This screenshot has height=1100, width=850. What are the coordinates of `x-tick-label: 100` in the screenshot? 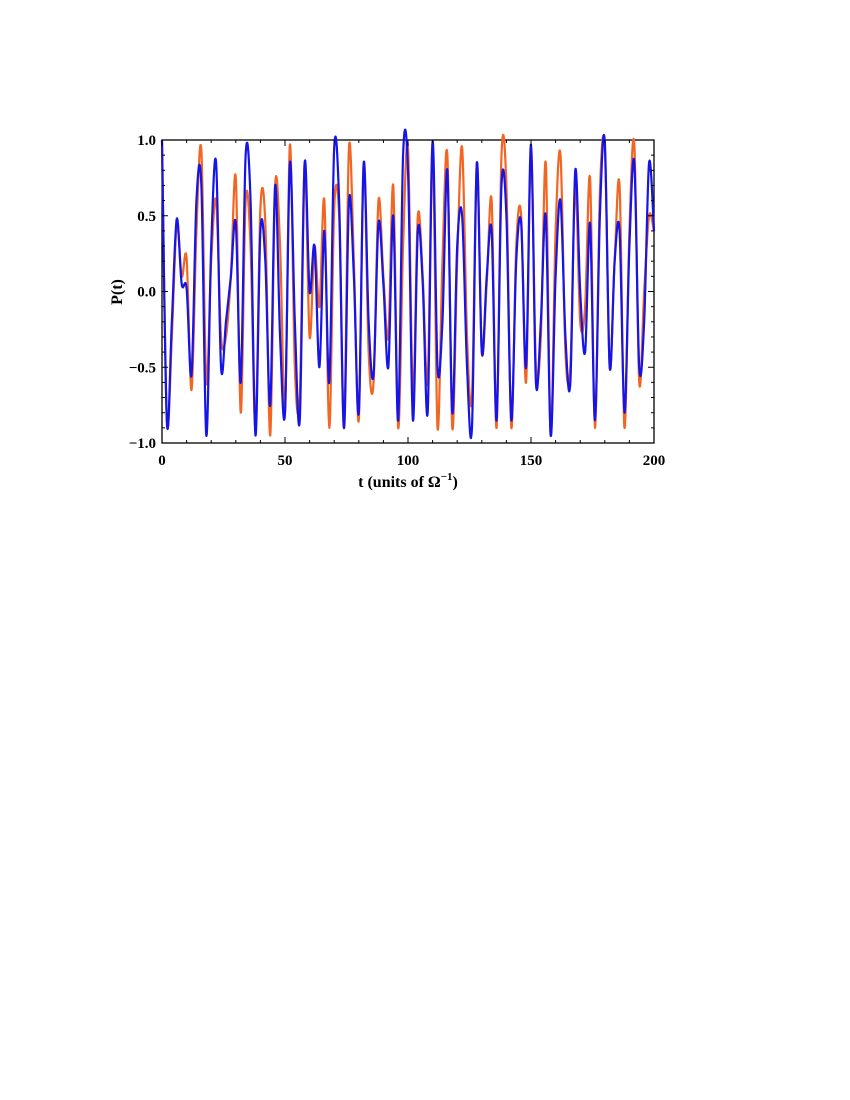 It's located at (408, 461).